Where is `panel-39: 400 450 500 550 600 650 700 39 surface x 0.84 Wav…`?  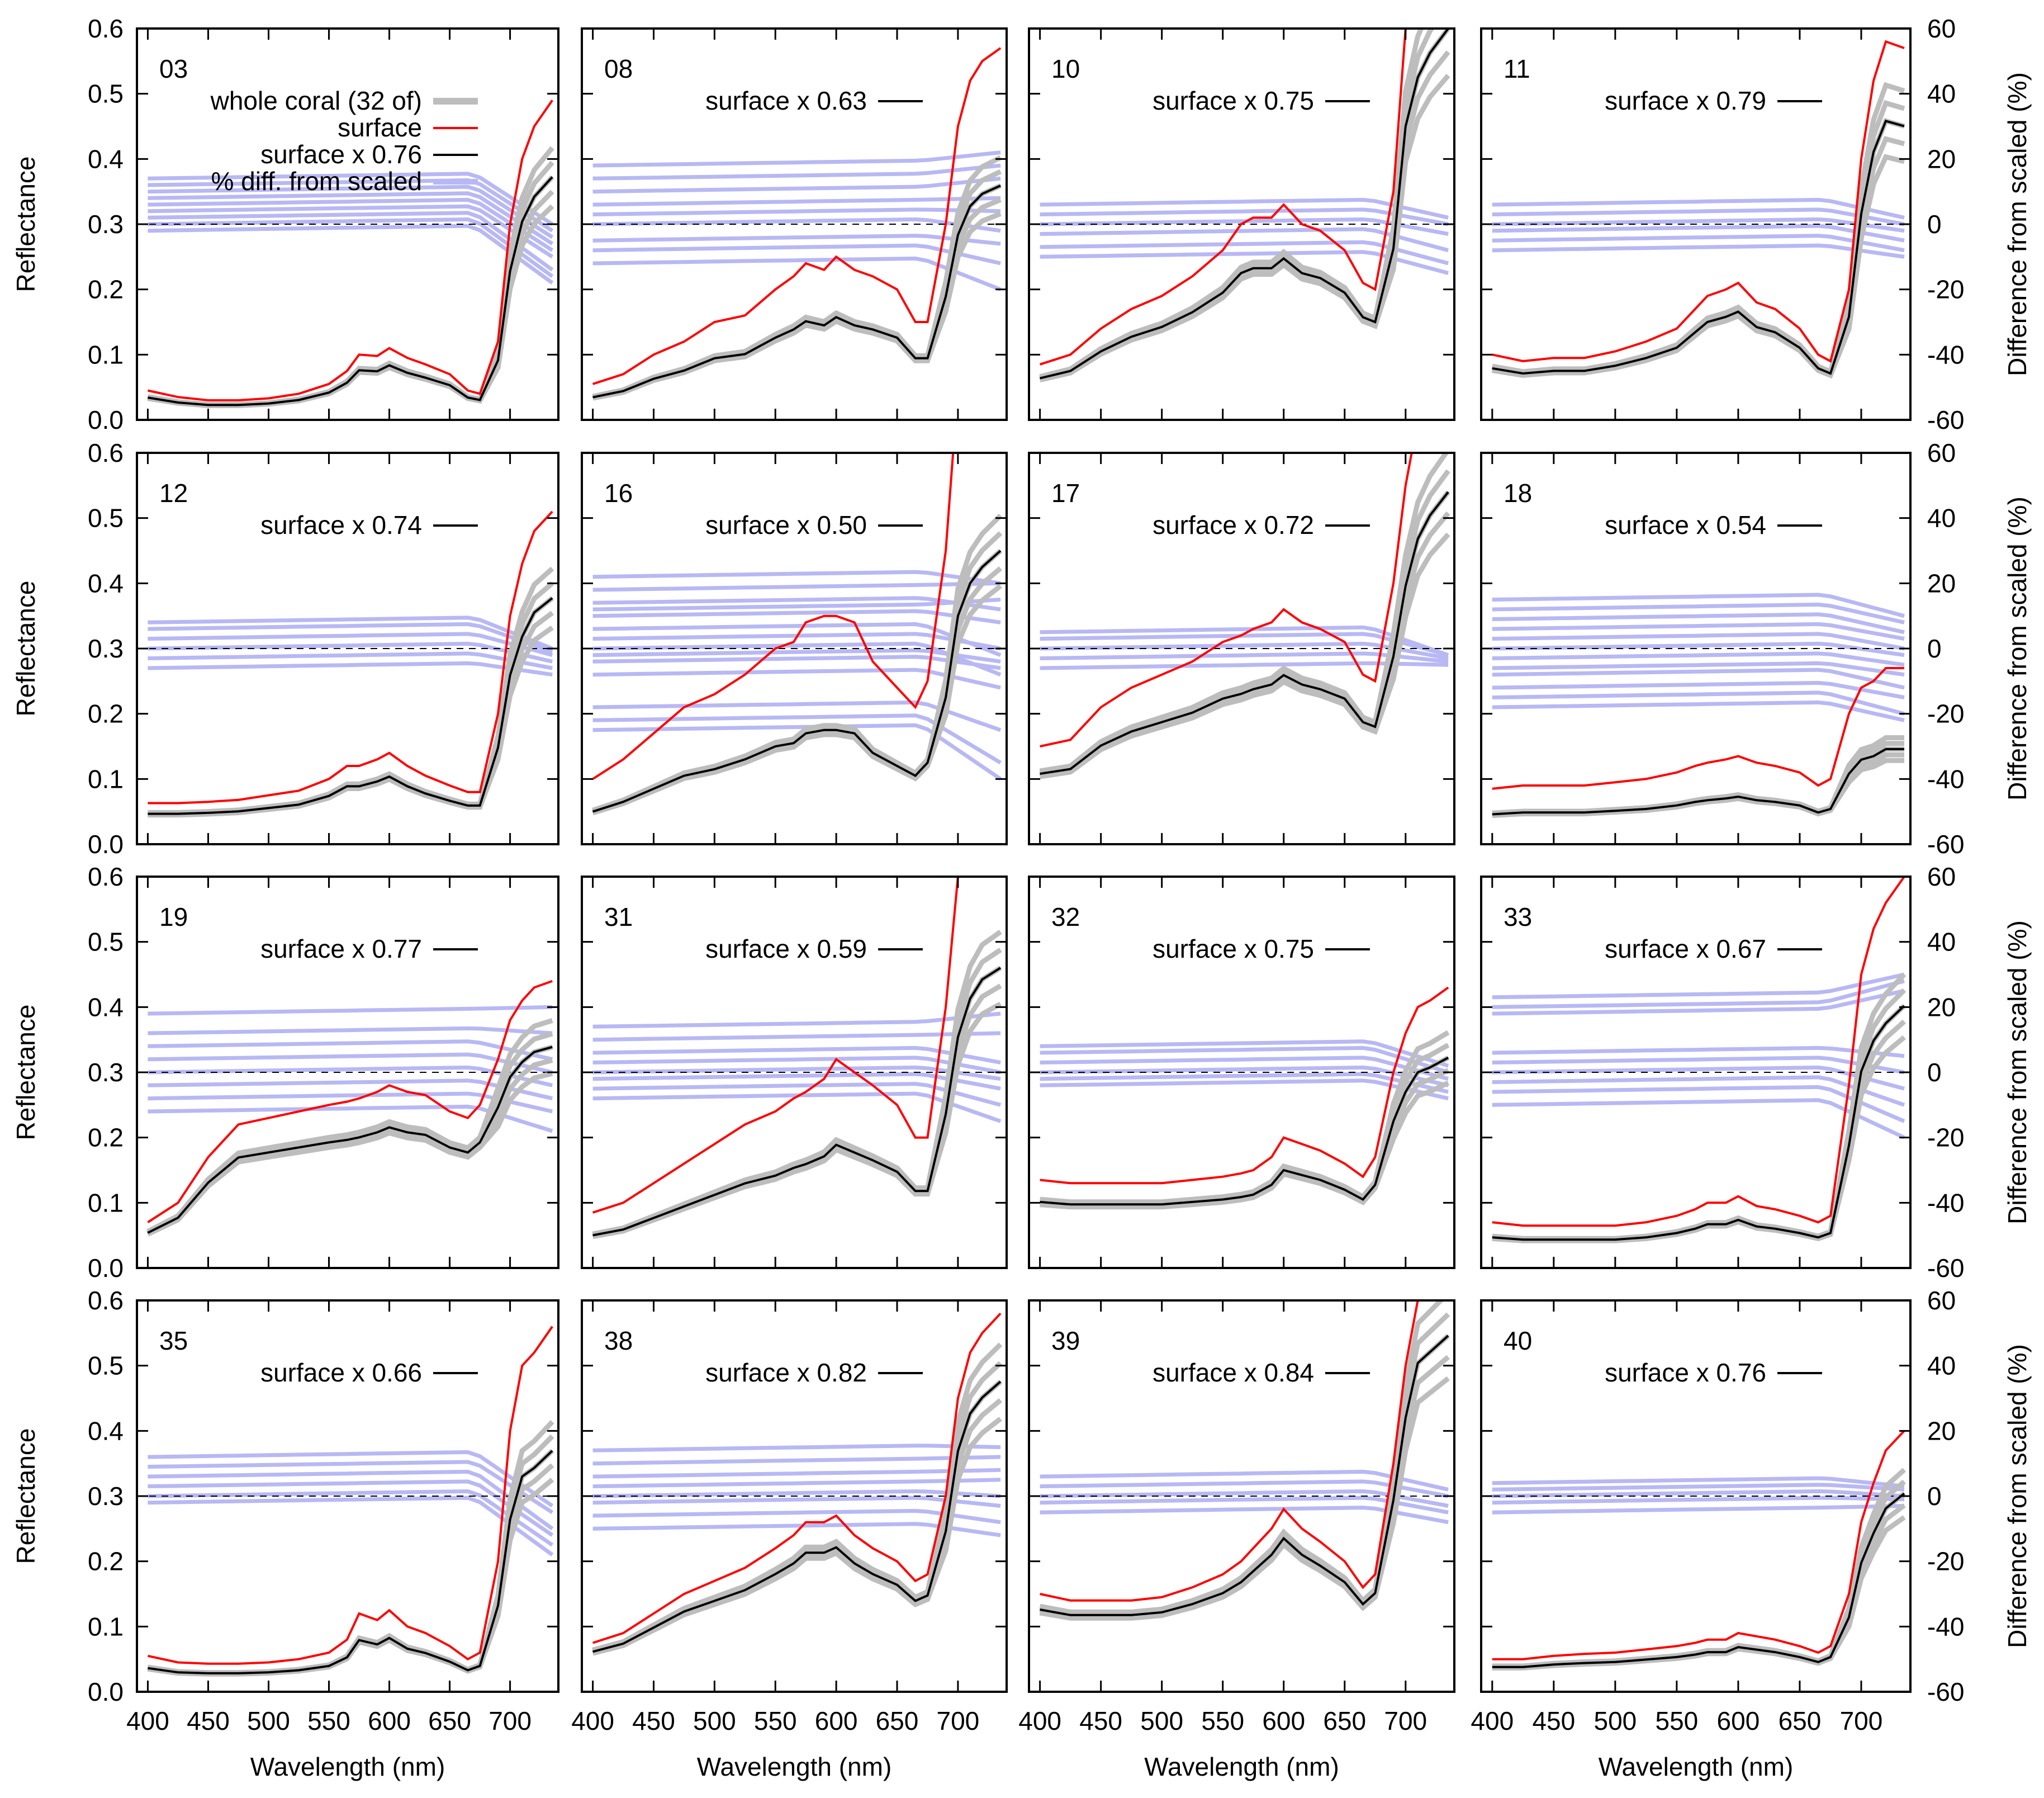
panel-39: 400 450 500 550 600 650 700 39 surface x 0.84 Wav… is located at coordinates (1236, 1540).